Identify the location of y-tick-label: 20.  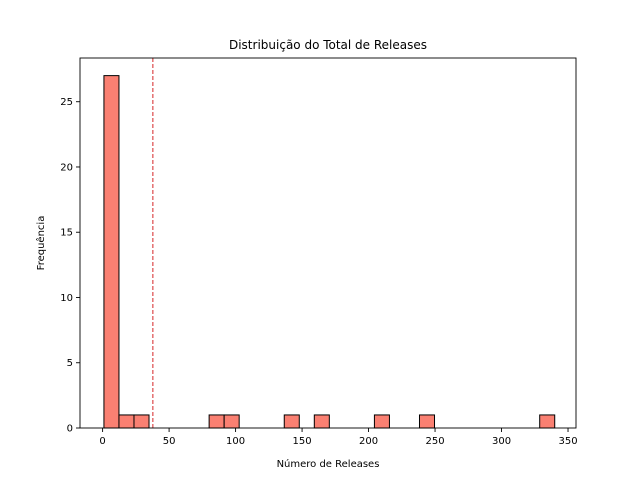
(66, 167).